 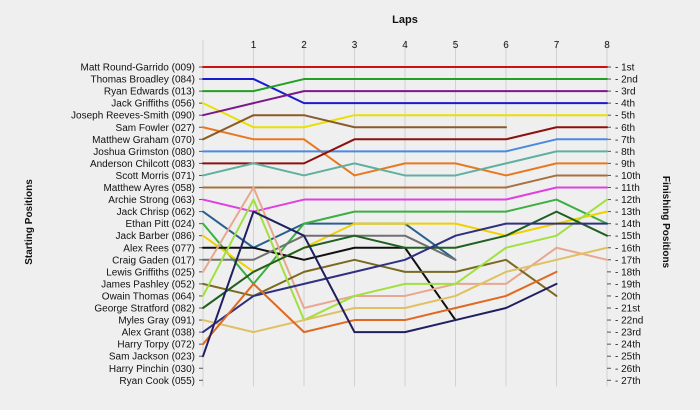 What do you see at coordinates (151, 200) in the screenshot?
I see `driver-label: Archie Strong (063)` at bounding box center [151, 200].